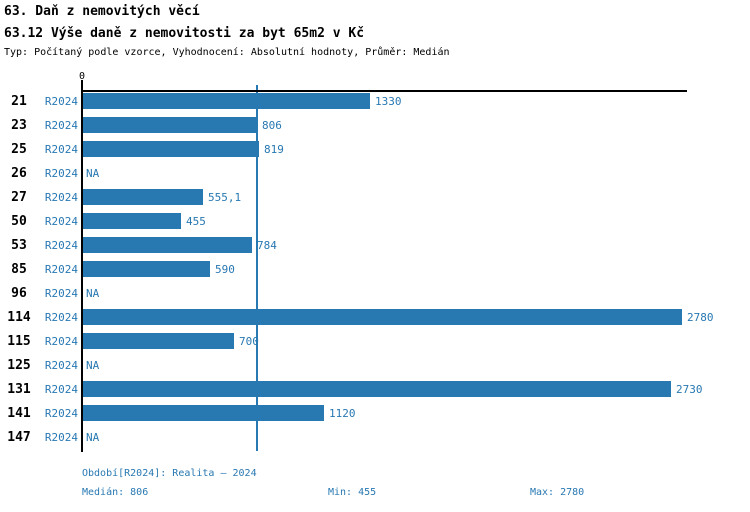 This screenshot has width=750, height=512. Describe the element at coordinates (82, 85) in the screenshot. I see `x-axis-zero-tick` at that location.